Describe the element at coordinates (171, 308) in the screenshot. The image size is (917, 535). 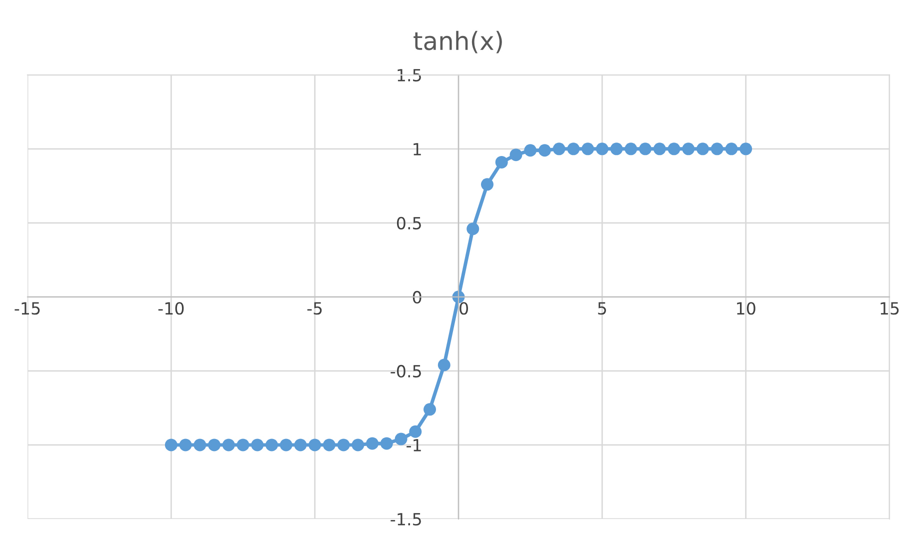
I see `x-tick-label: -10` at that location.